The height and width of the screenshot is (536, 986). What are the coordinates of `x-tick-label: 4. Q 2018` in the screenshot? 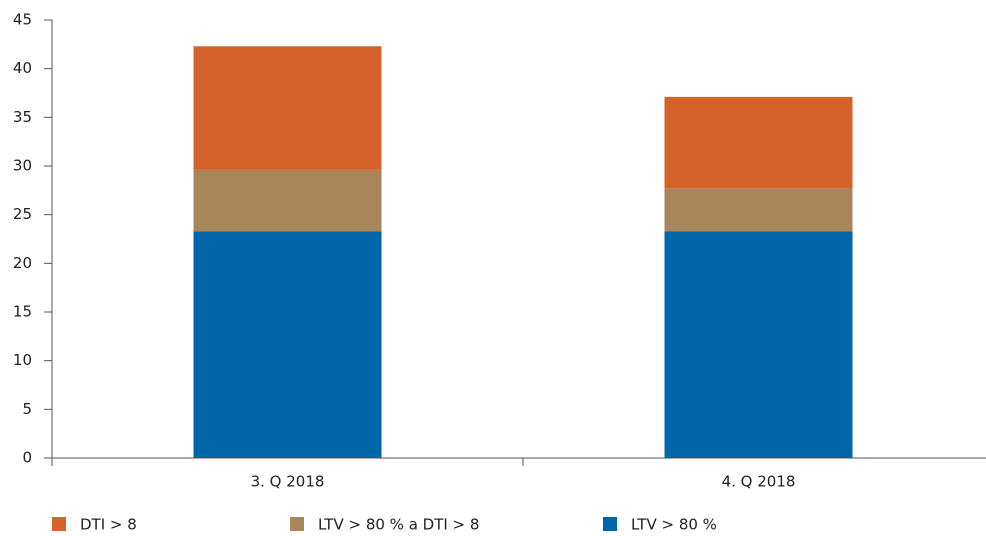 It's located at (759, 482).